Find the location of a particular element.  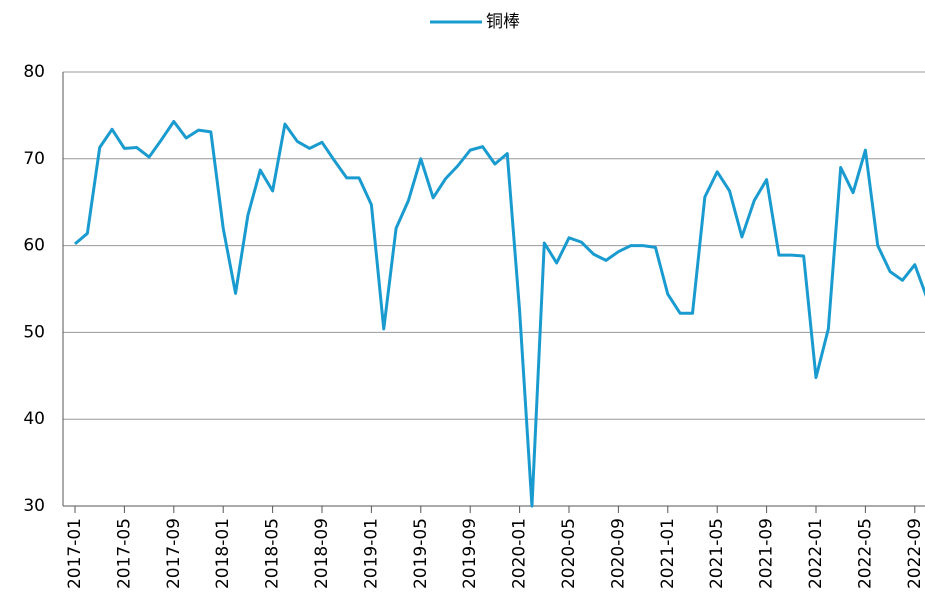

x-tick-label: 2021-09 is located at coordinates (767, 553).